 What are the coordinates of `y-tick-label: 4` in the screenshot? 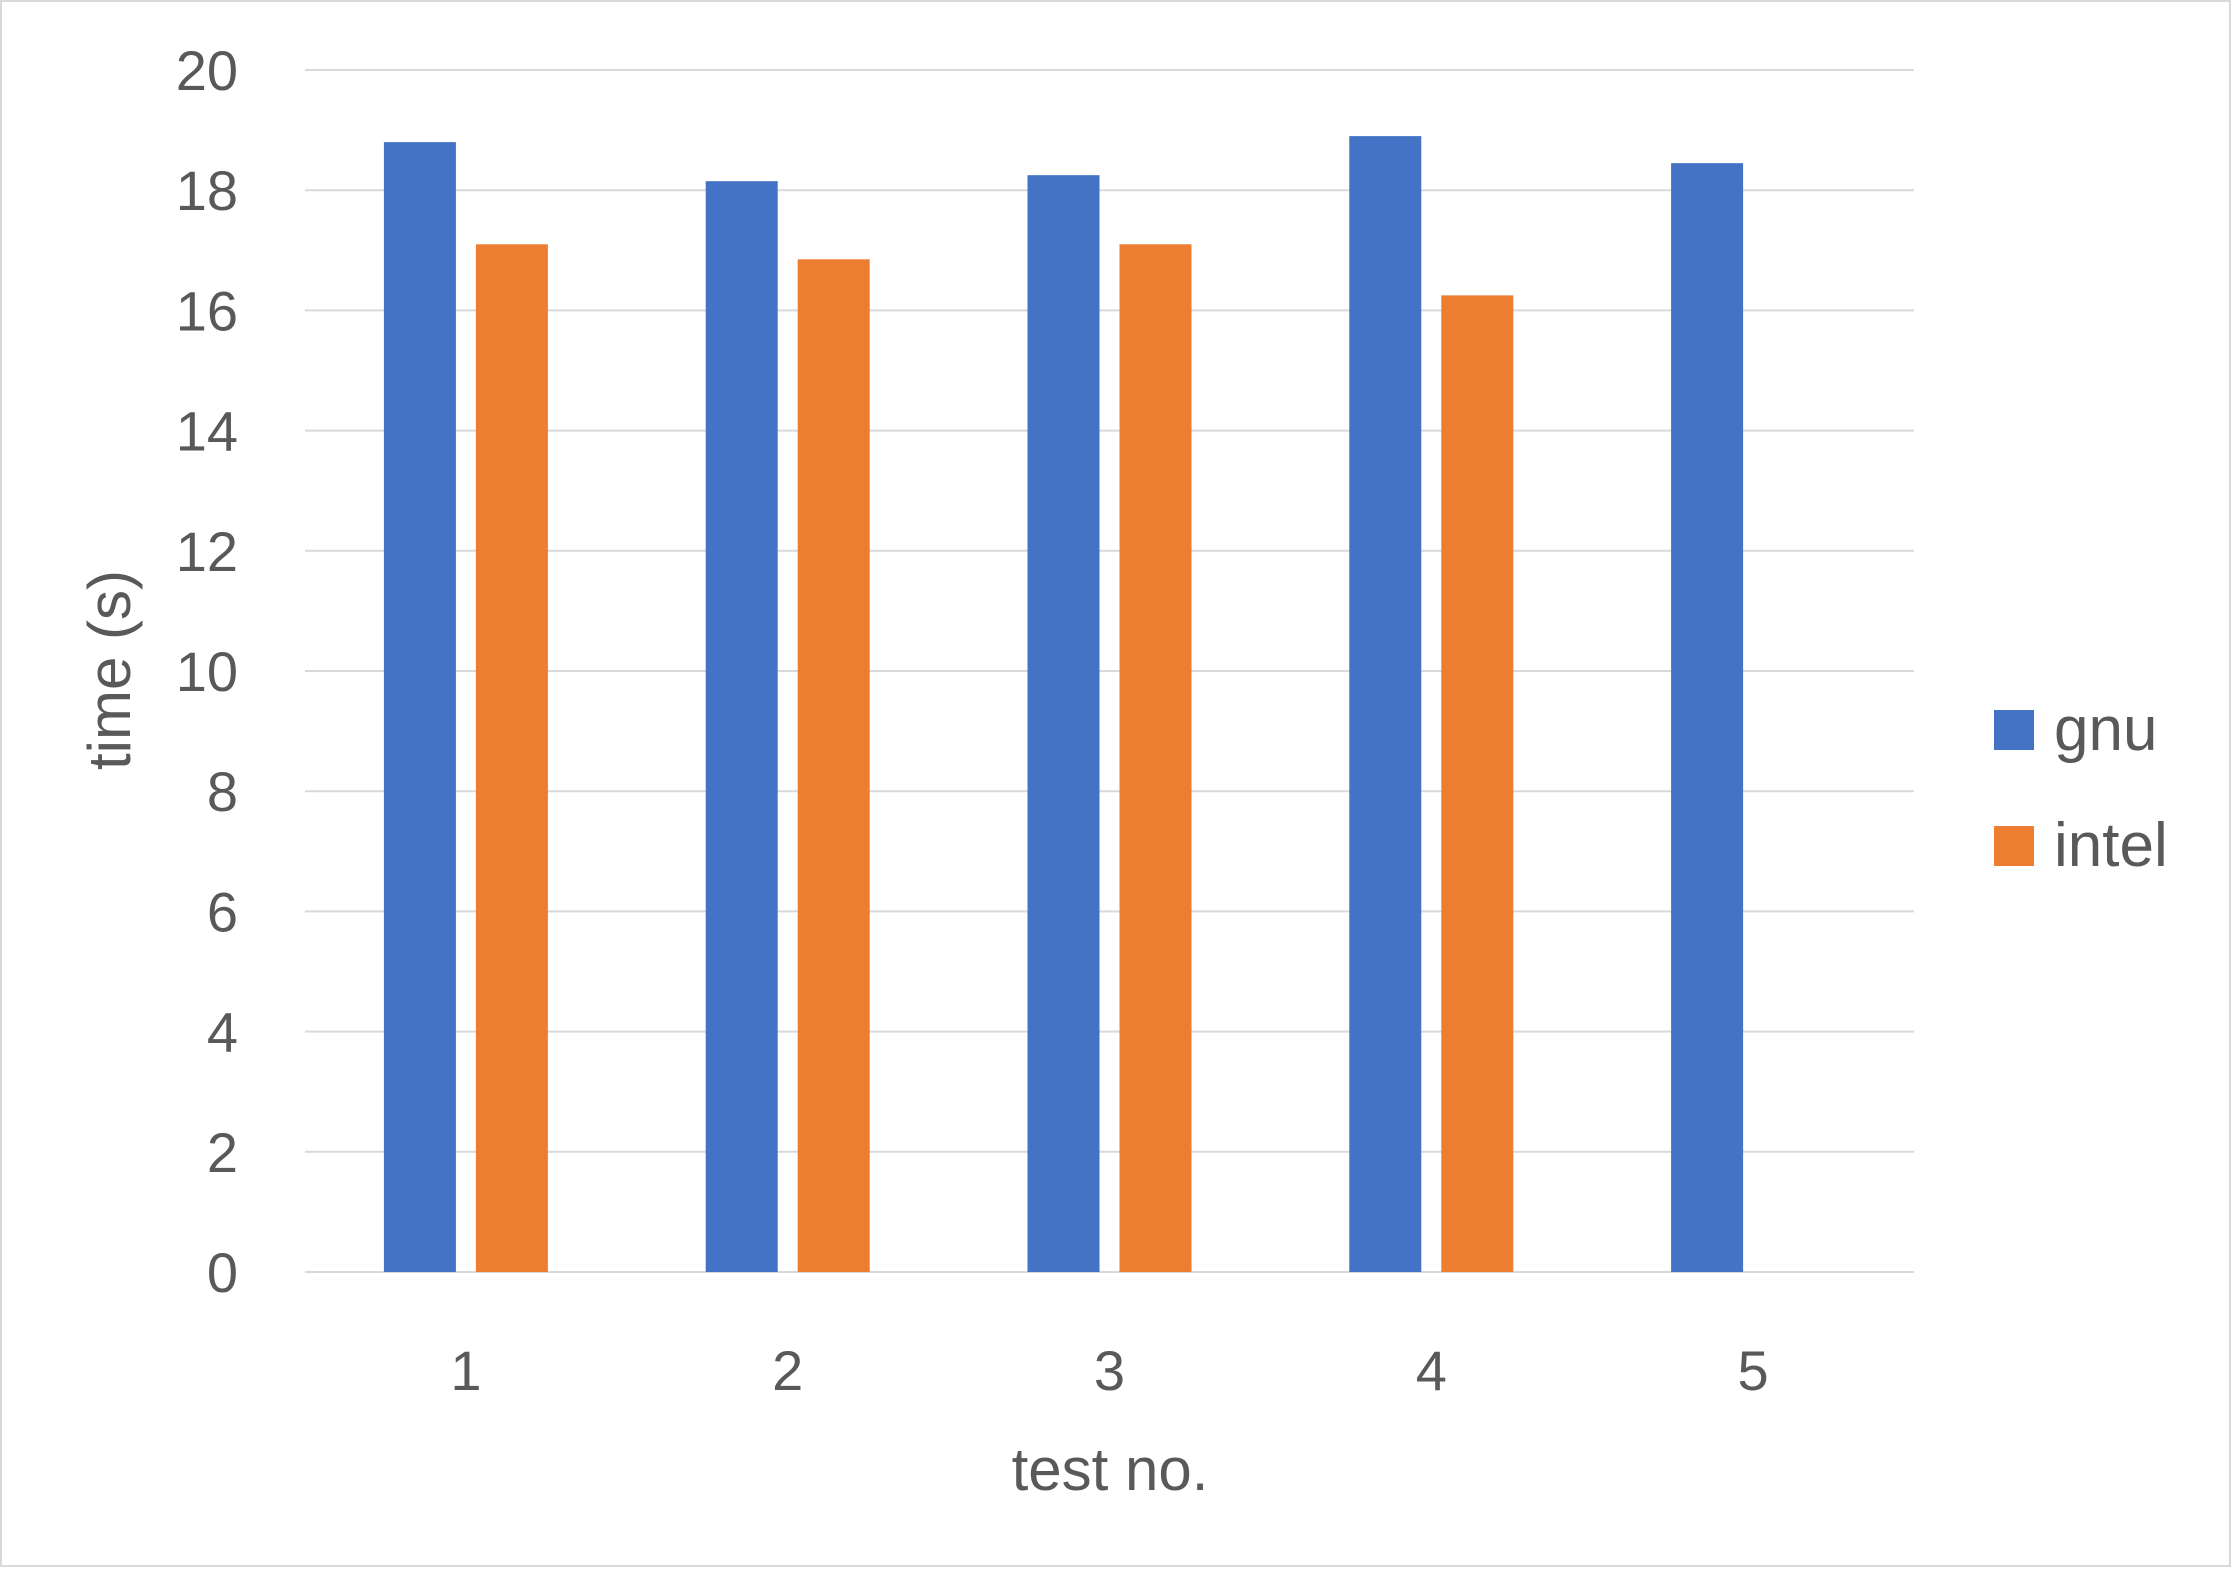 It's located at (222, 1032).